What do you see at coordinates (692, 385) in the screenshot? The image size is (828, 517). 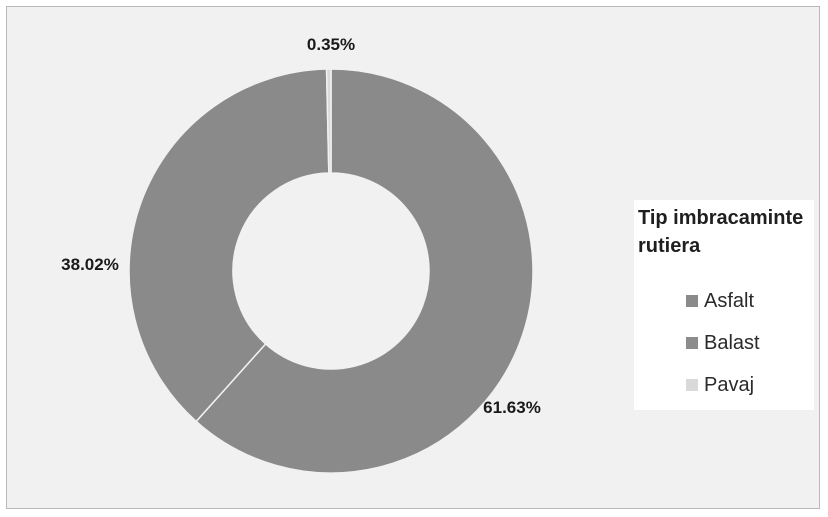 I see `legend-swatch-pavaj` at bounding box center [692, 385].